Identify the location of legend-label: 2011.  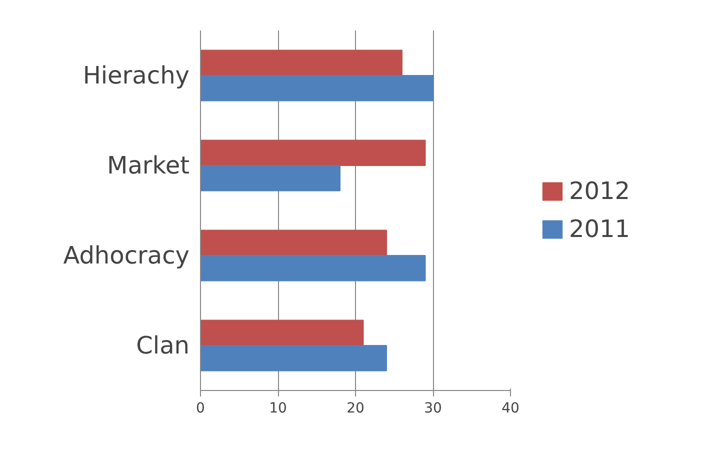
(599, 229).